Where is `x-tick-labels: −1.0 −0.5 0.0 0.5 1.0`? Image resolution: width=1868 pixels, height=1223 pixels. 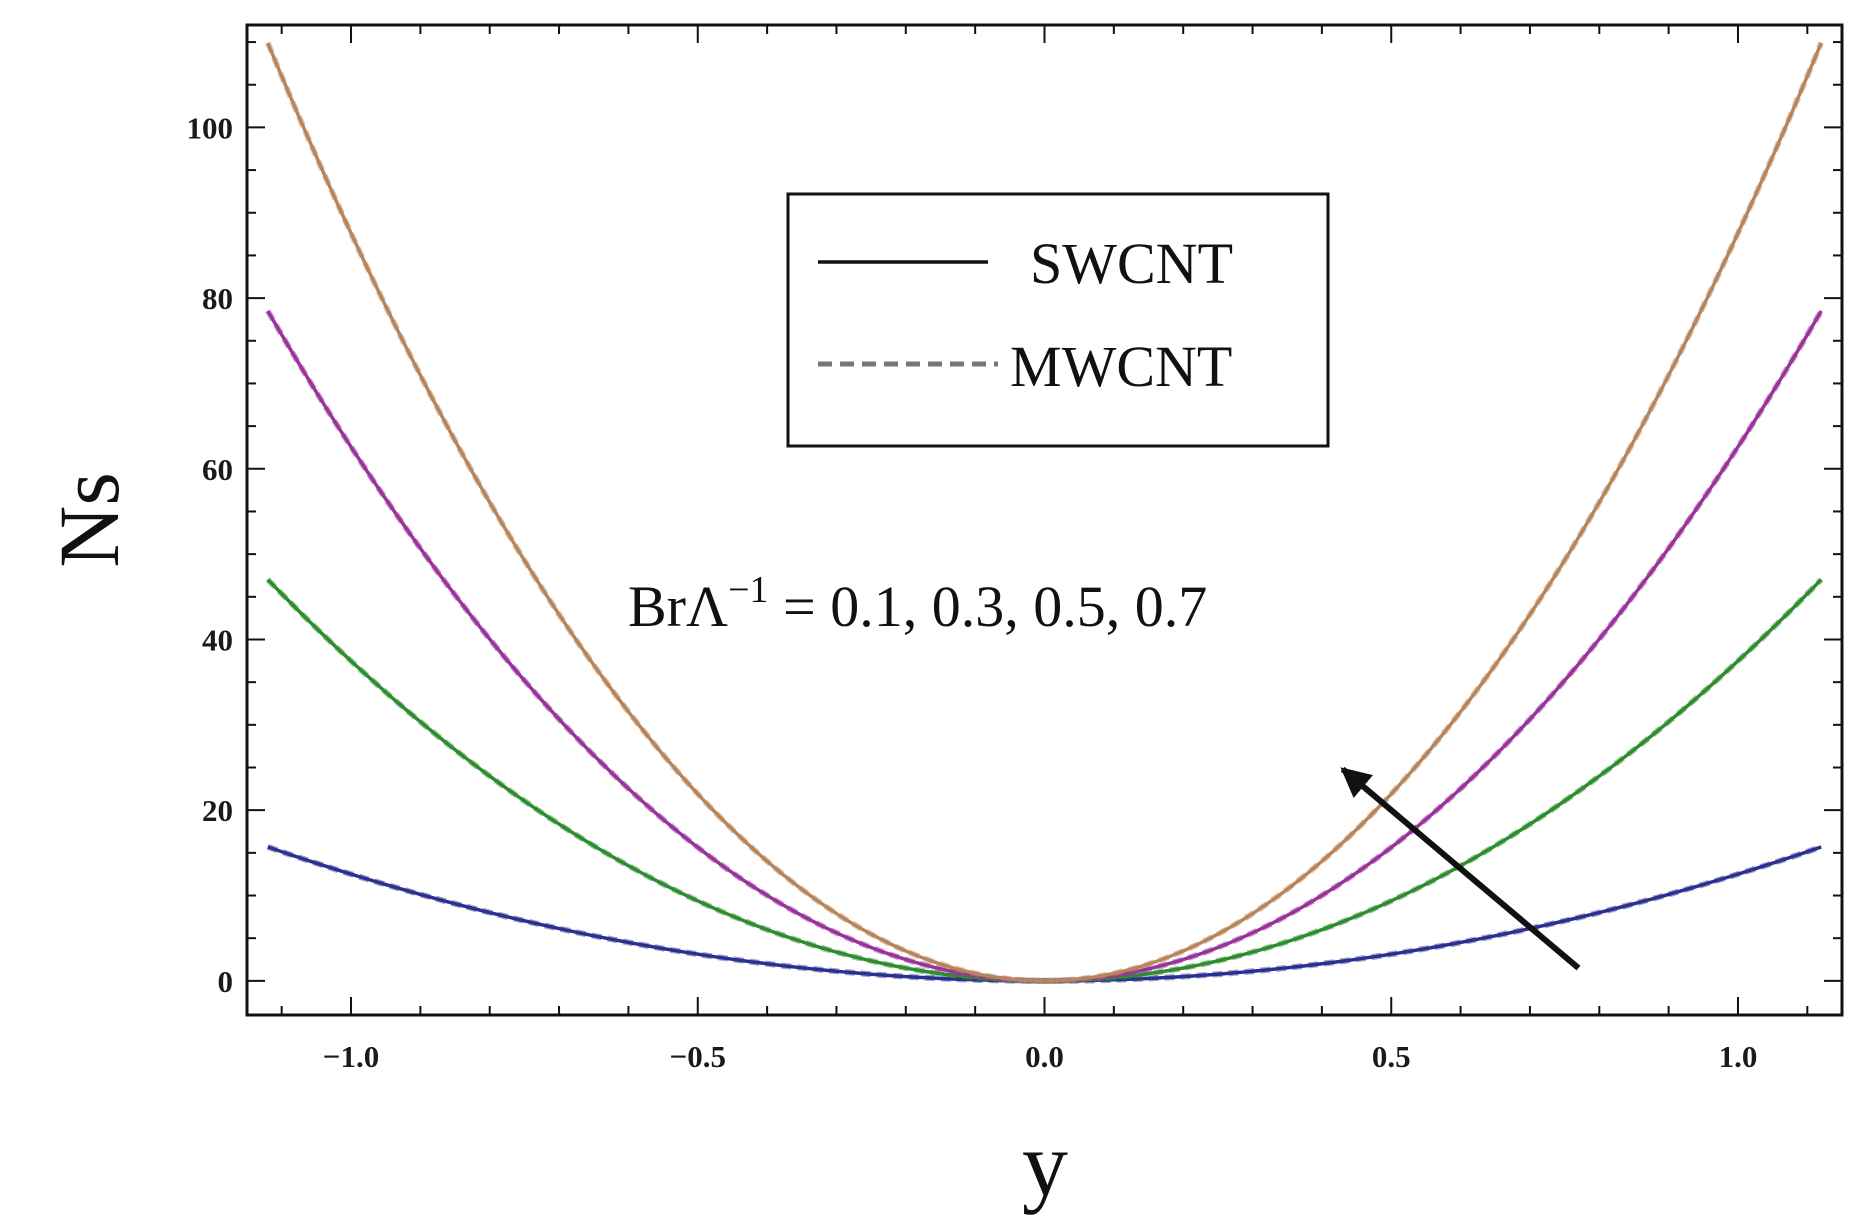
x-tick-labels: −1.0 −0.5 0.0 0.5 1.0 is located at coordinates (1040, 1056).